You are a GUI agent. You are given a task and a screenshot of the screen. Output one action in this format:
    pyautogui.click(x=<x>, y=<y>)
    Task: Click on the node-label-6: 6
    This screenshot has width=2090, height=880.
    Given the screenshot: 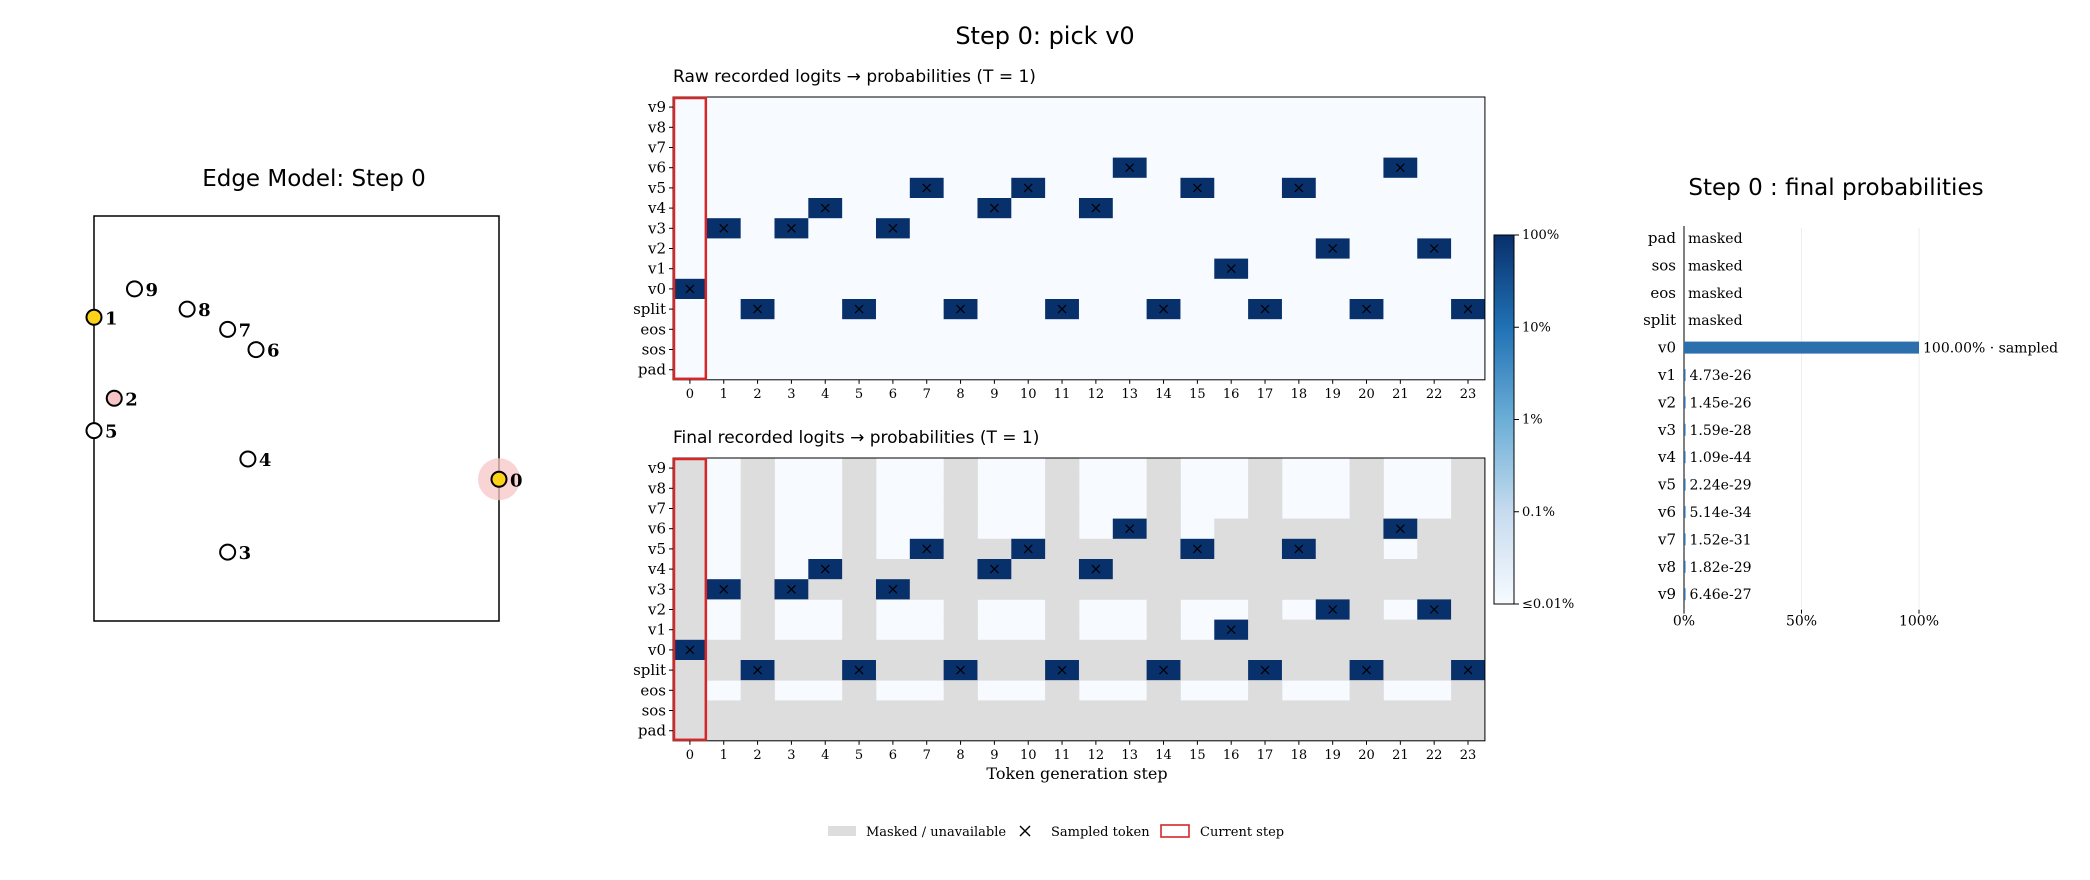 What is the action you would take?
    pyautogui.click(x=273, y=351)
    